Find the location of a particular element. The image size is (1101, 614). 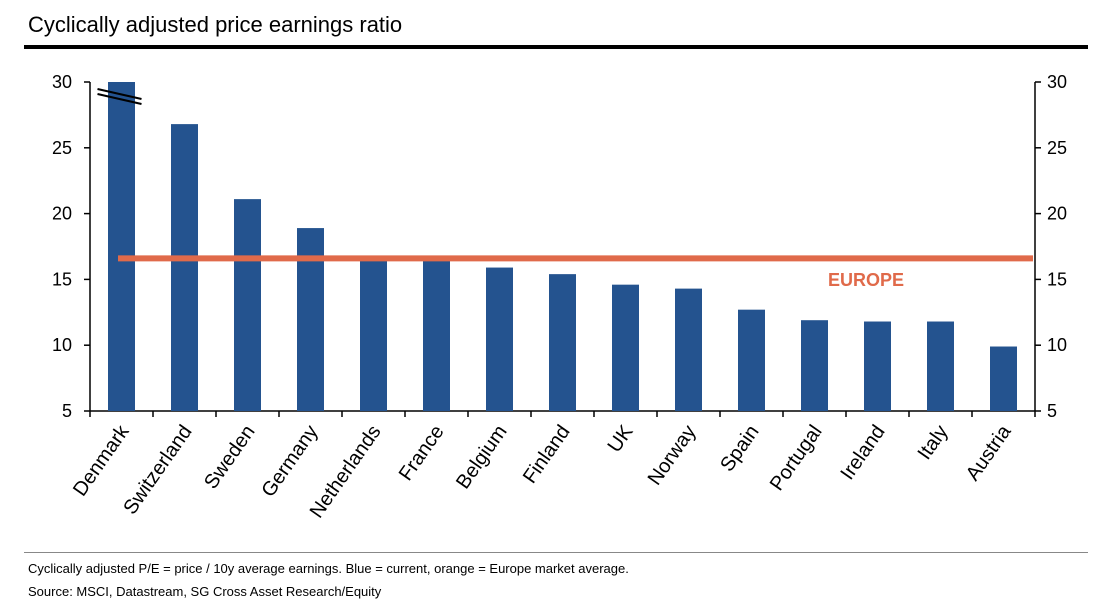

x-tick-label: Germany is located at coordinates (289, 461).